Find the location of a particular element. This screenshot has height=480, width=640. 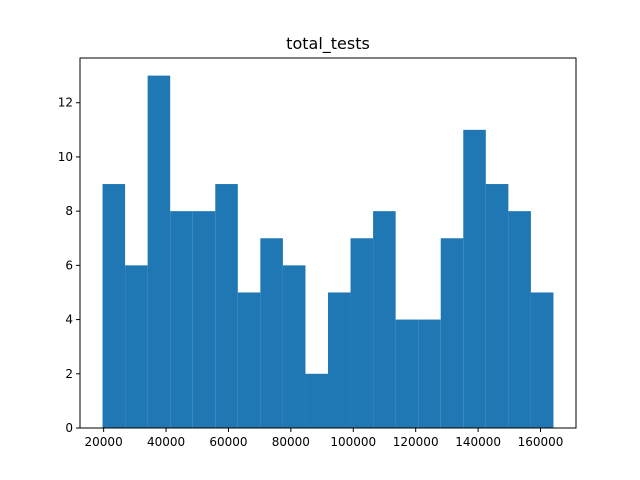

x-tick-label: 120000 is located at coordinates (416, 442).